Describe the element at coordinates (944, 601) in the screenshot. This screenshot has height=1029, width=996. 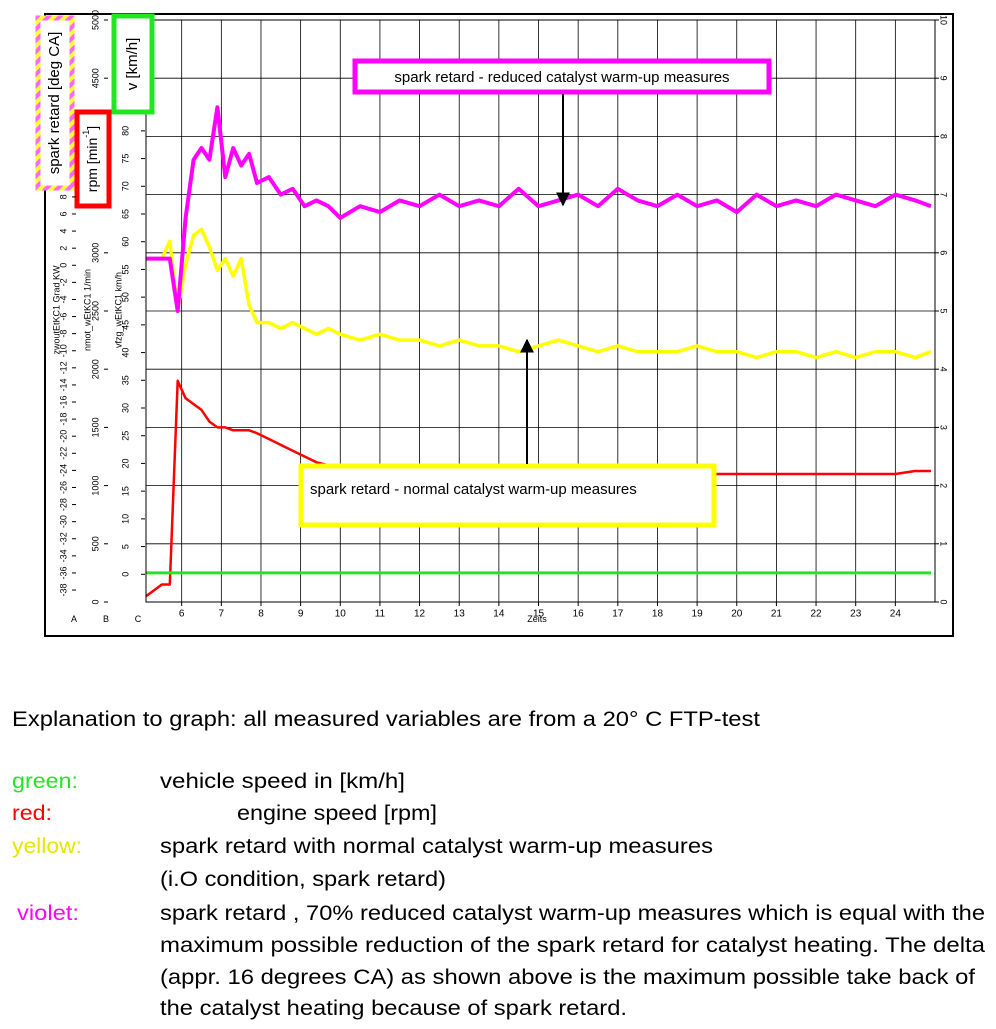
I see `y-tick-label: 0` at that location.